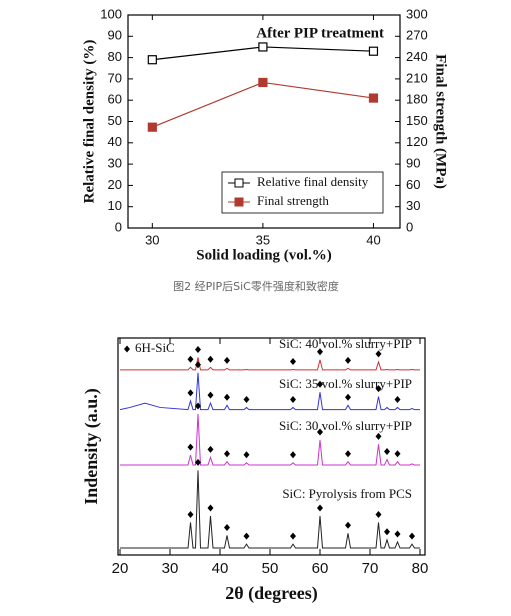 Image resolution: width=511 pixels, height=616 pixels. I want to click on y2-tick-label: 300, so click(417, 13).